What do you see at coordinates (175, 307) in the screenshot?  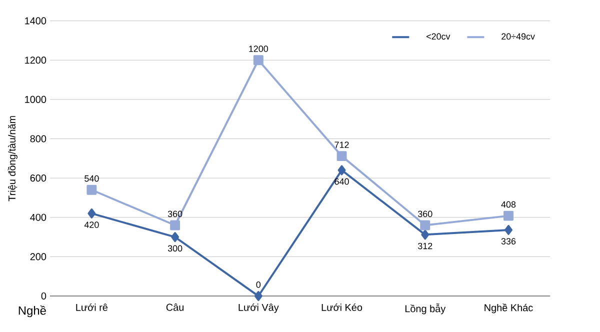 I see `x-tick-label: Câu` at bounding box center [175, 307].